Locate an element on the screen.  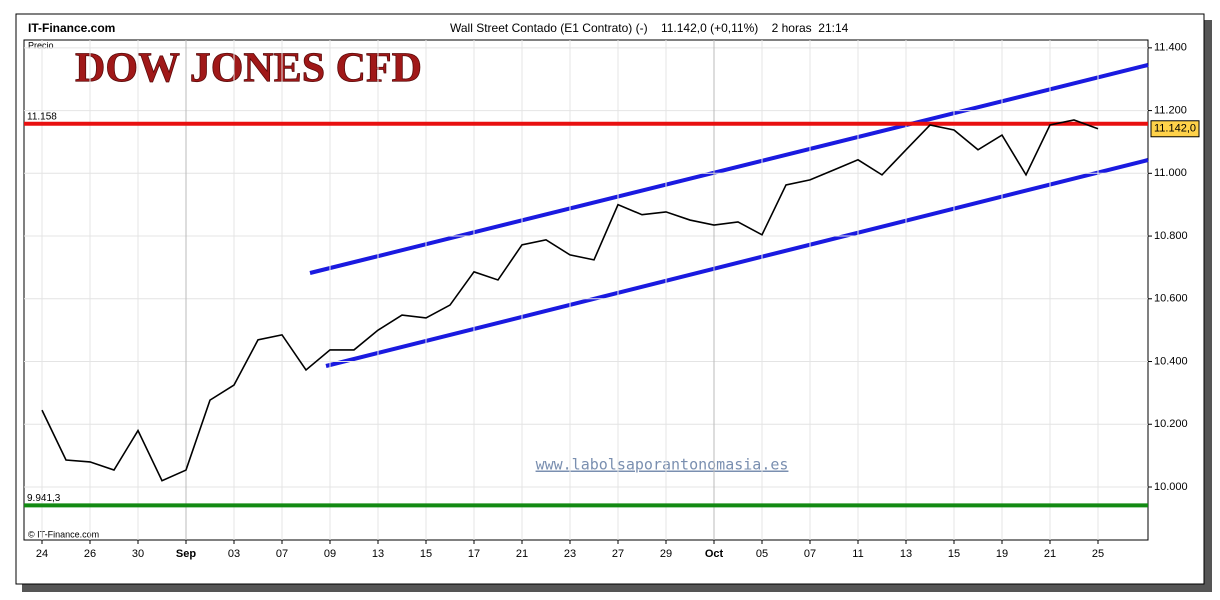
source: IT-Finance.com is located at coordinates (71, 28).